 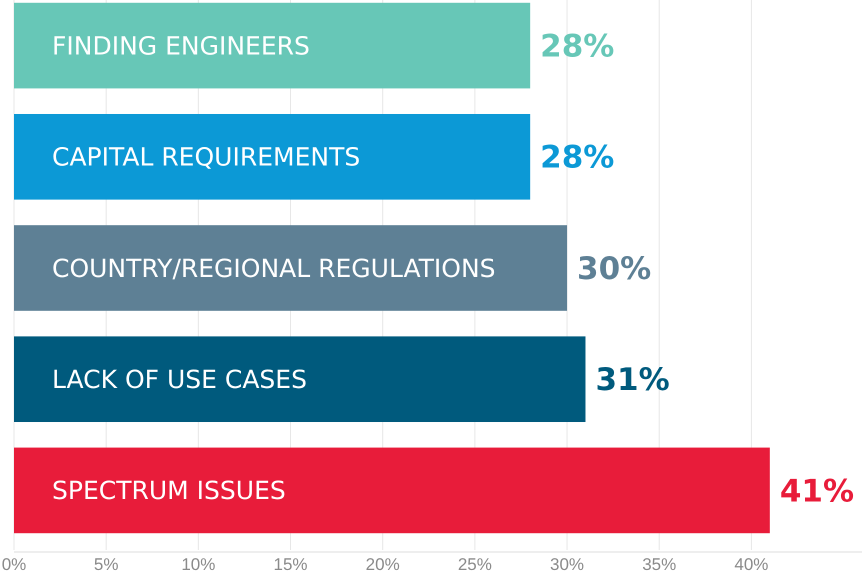 I want to click on data-label: 30%, so click(x=614, y=268).